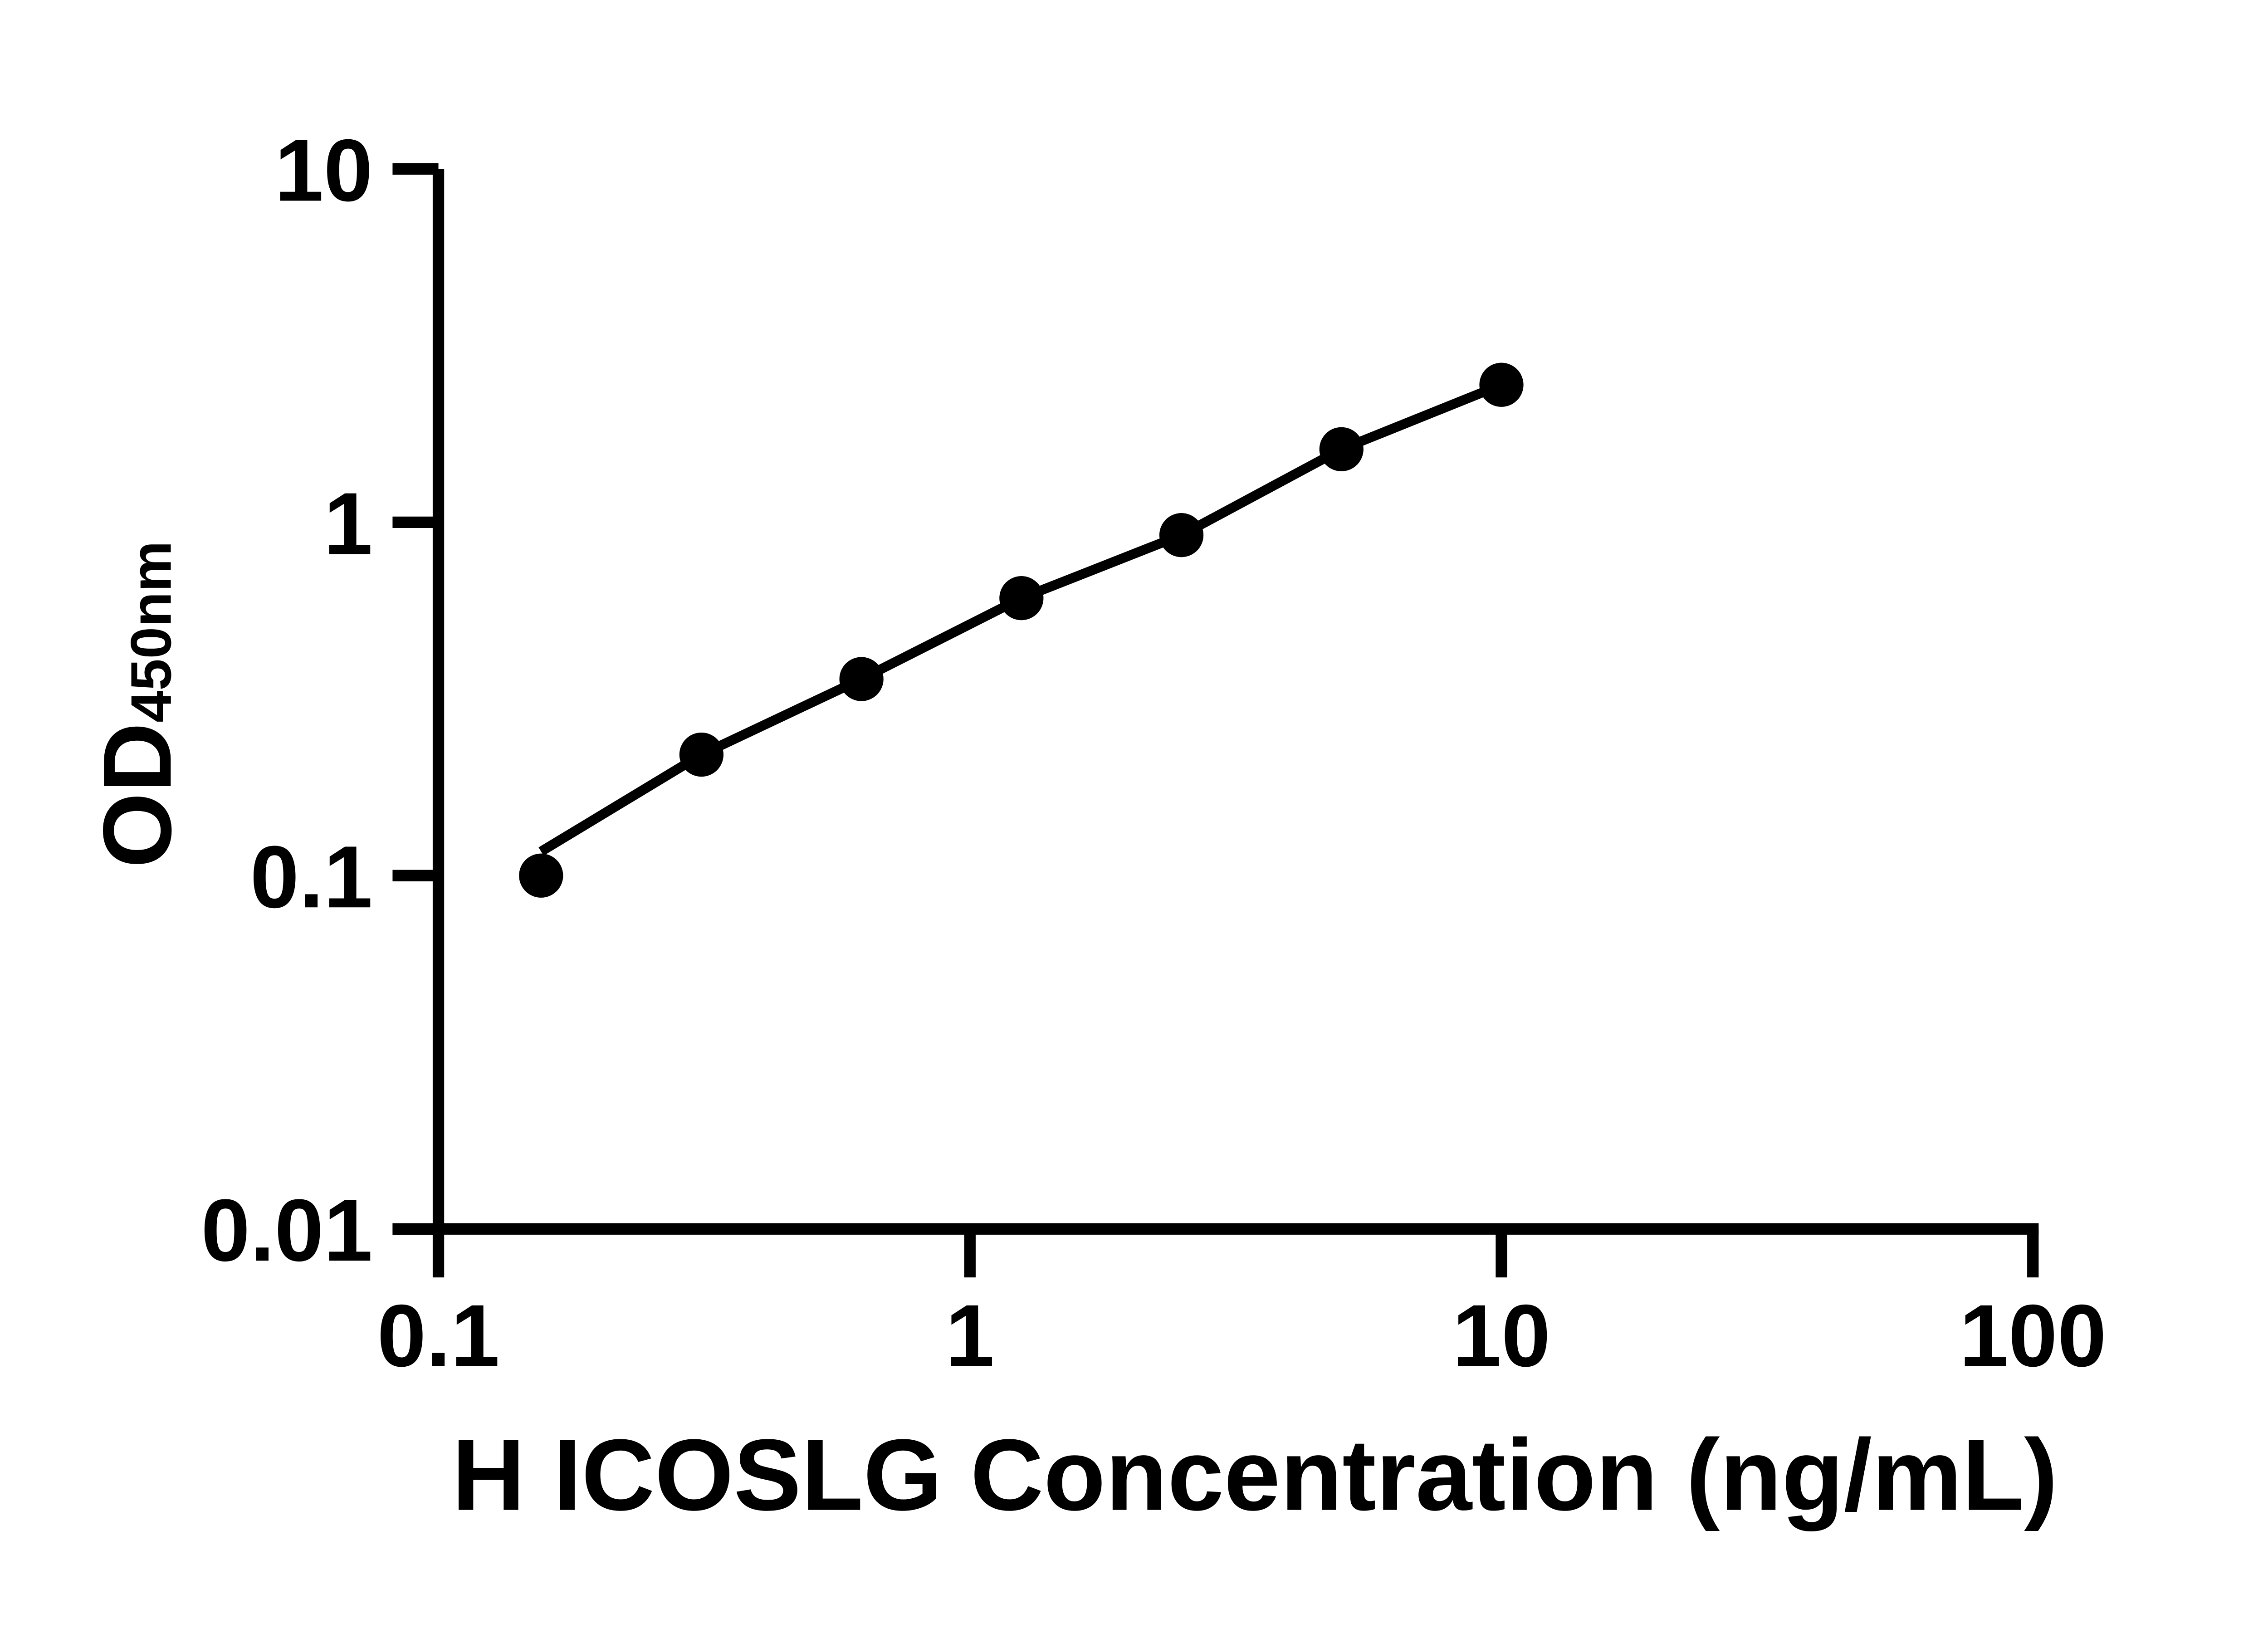 Image resolution: width=2268 pixels, height=1633 pixels. What do you see at coordinates (438, 1336) in the screenshot?
I see `x-tick-label: 0.1` at bounding box center [438, 1336].